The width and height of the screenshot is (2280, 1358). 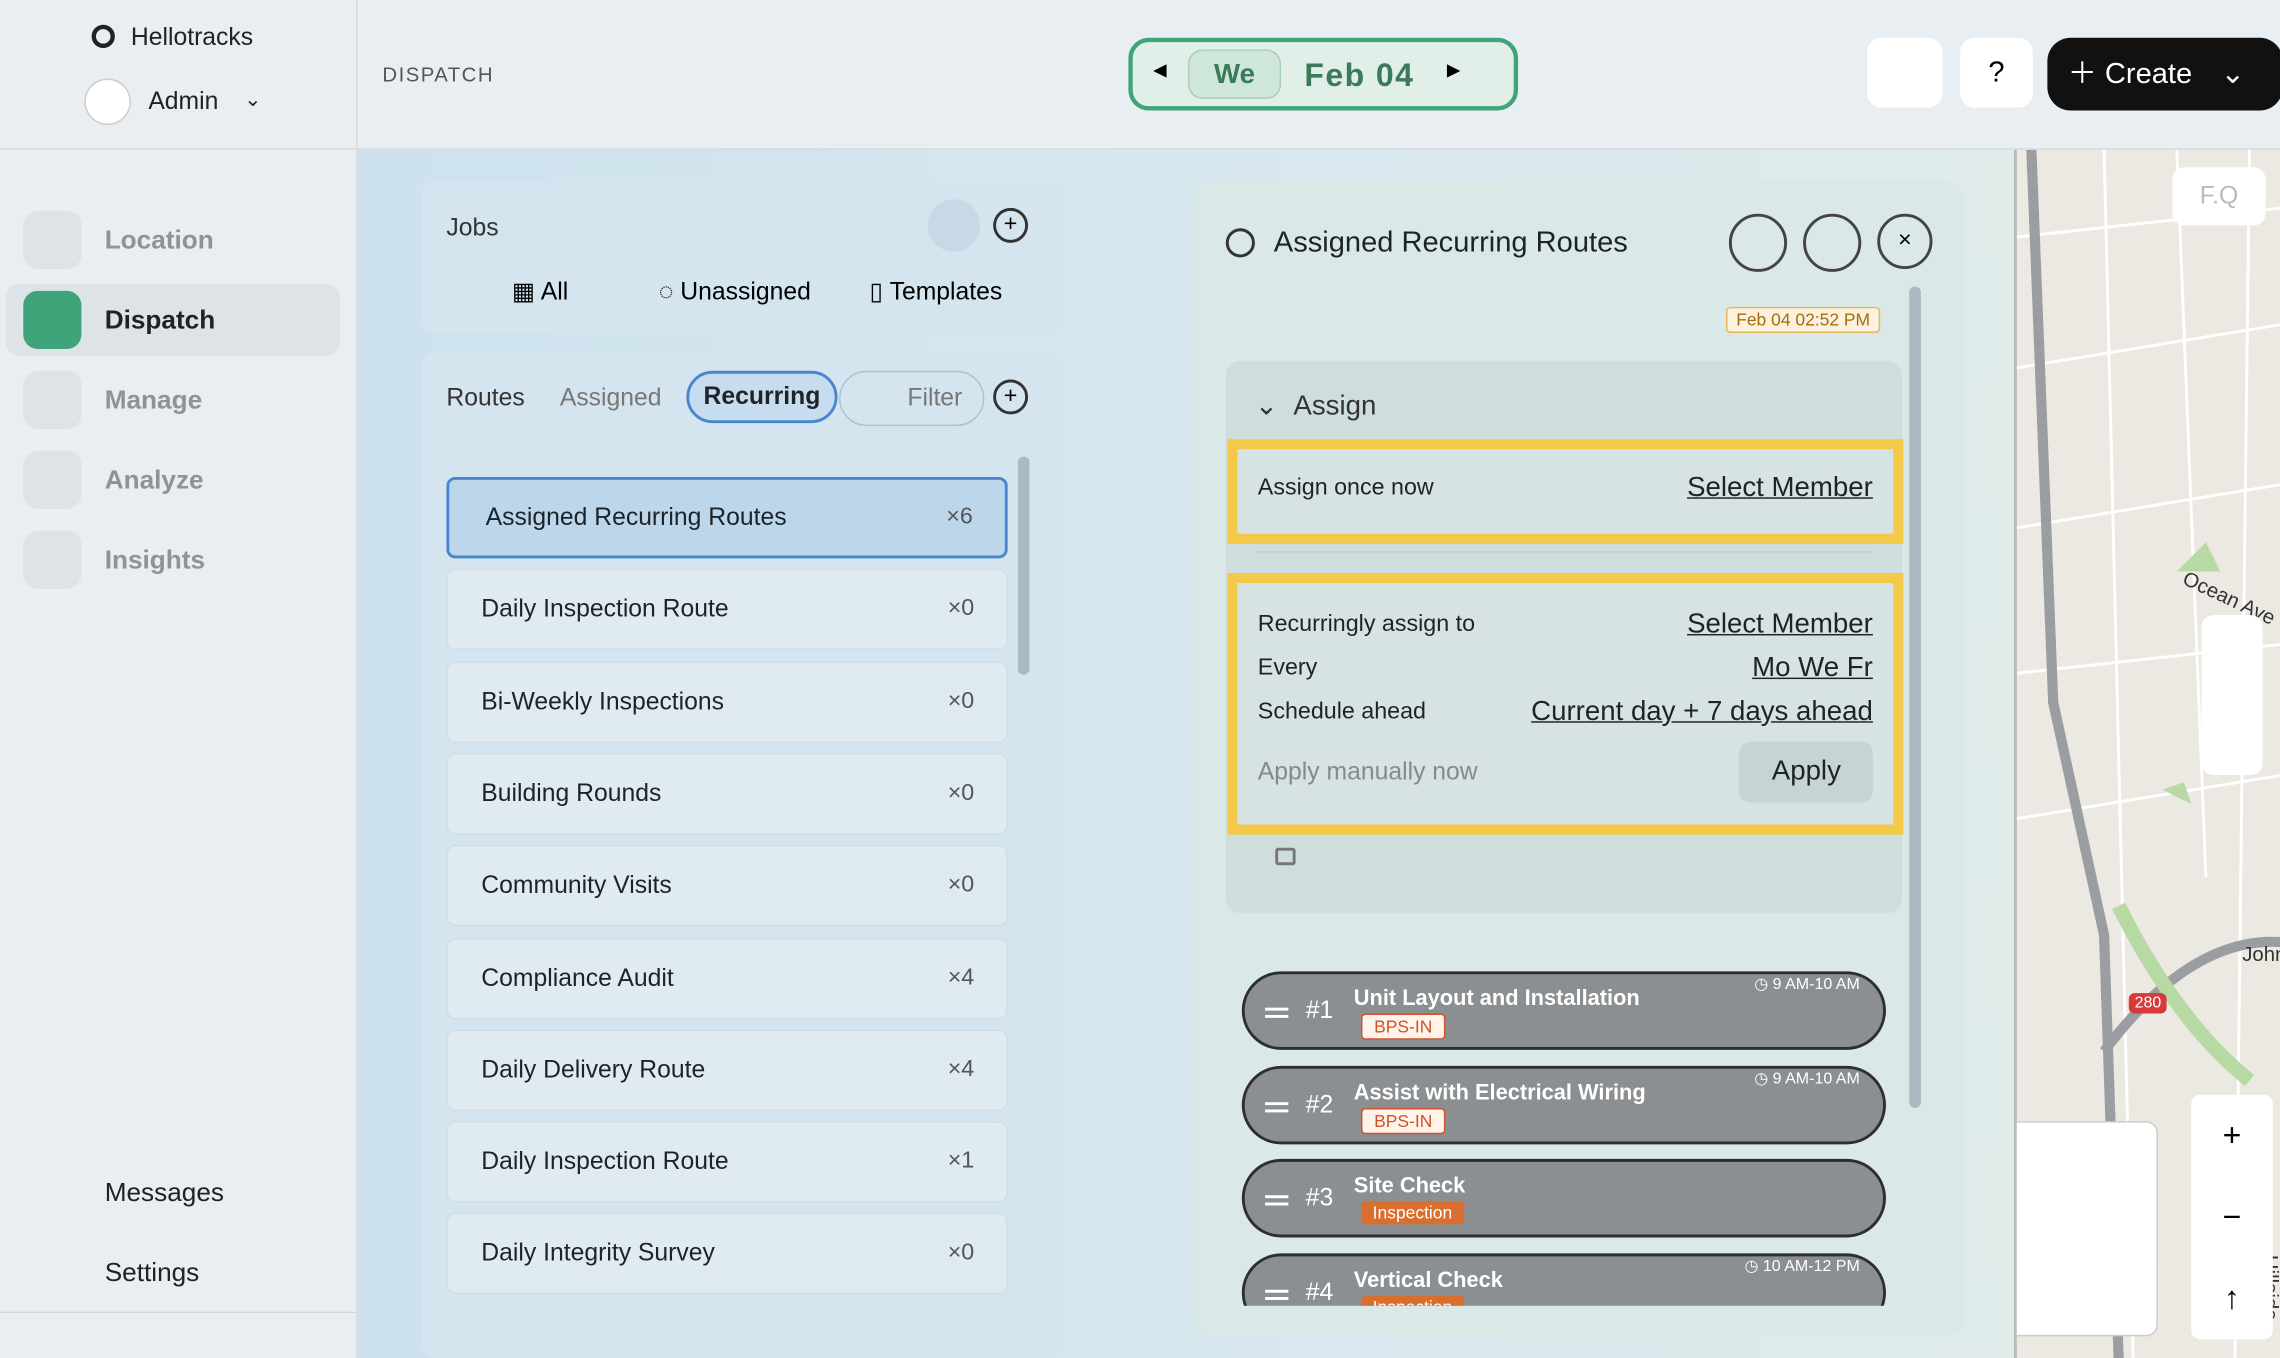 I want to click on route-item: Building Rounds×0, so click(x=726, y=793).